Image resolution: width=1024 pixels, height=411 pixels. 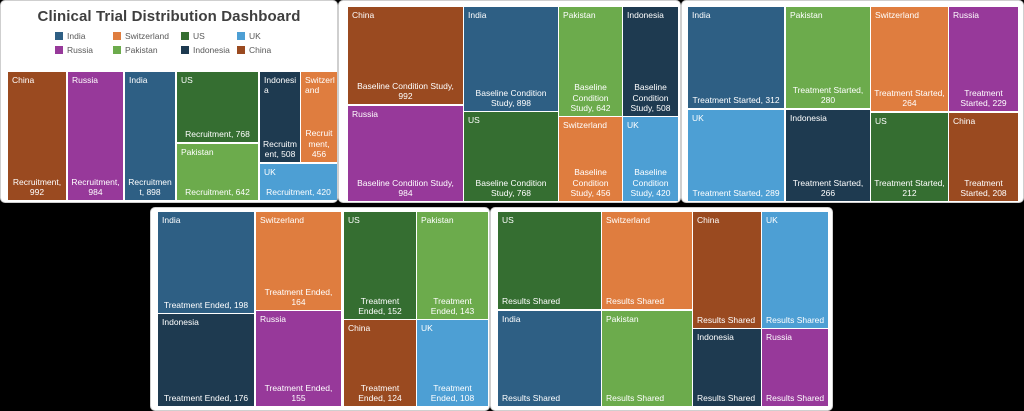 I want to click on treemap-cell-russia: Russia Baseline Condition Study, 984, so click(x=405, y=153).